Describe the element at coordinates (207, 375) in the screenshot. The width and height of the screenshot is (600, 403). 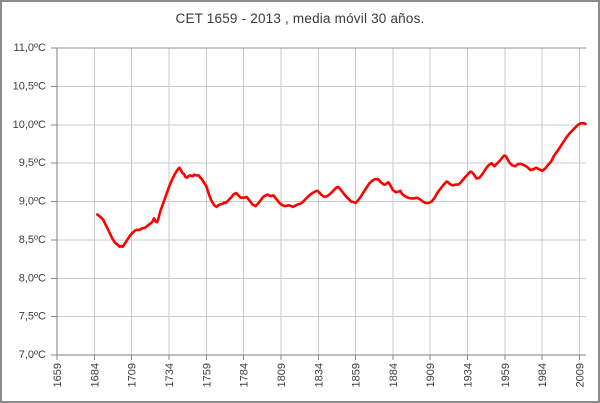
I see `x-axis-label: 1759` at that location.